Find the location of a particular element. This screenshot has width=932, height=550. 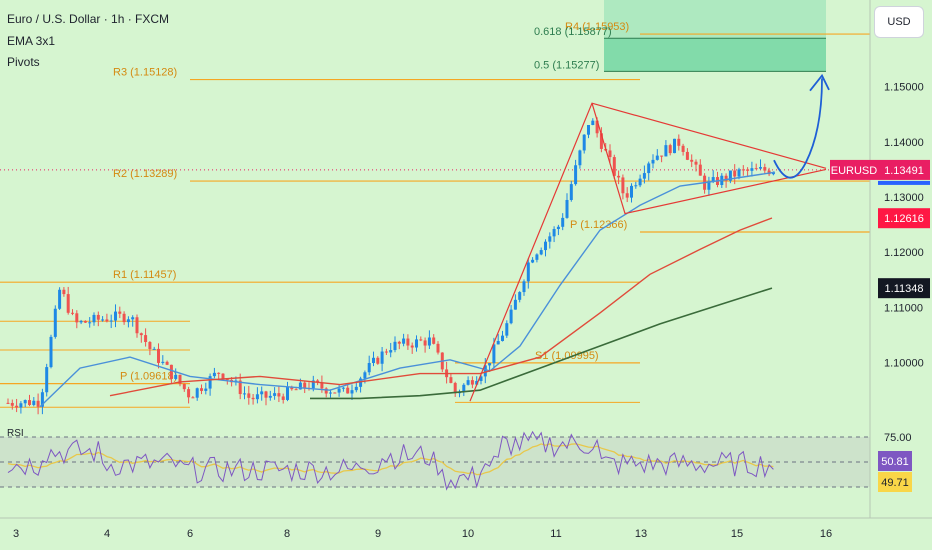

pivots-indicator-label: Pivots is located at coordinates (23, 62).